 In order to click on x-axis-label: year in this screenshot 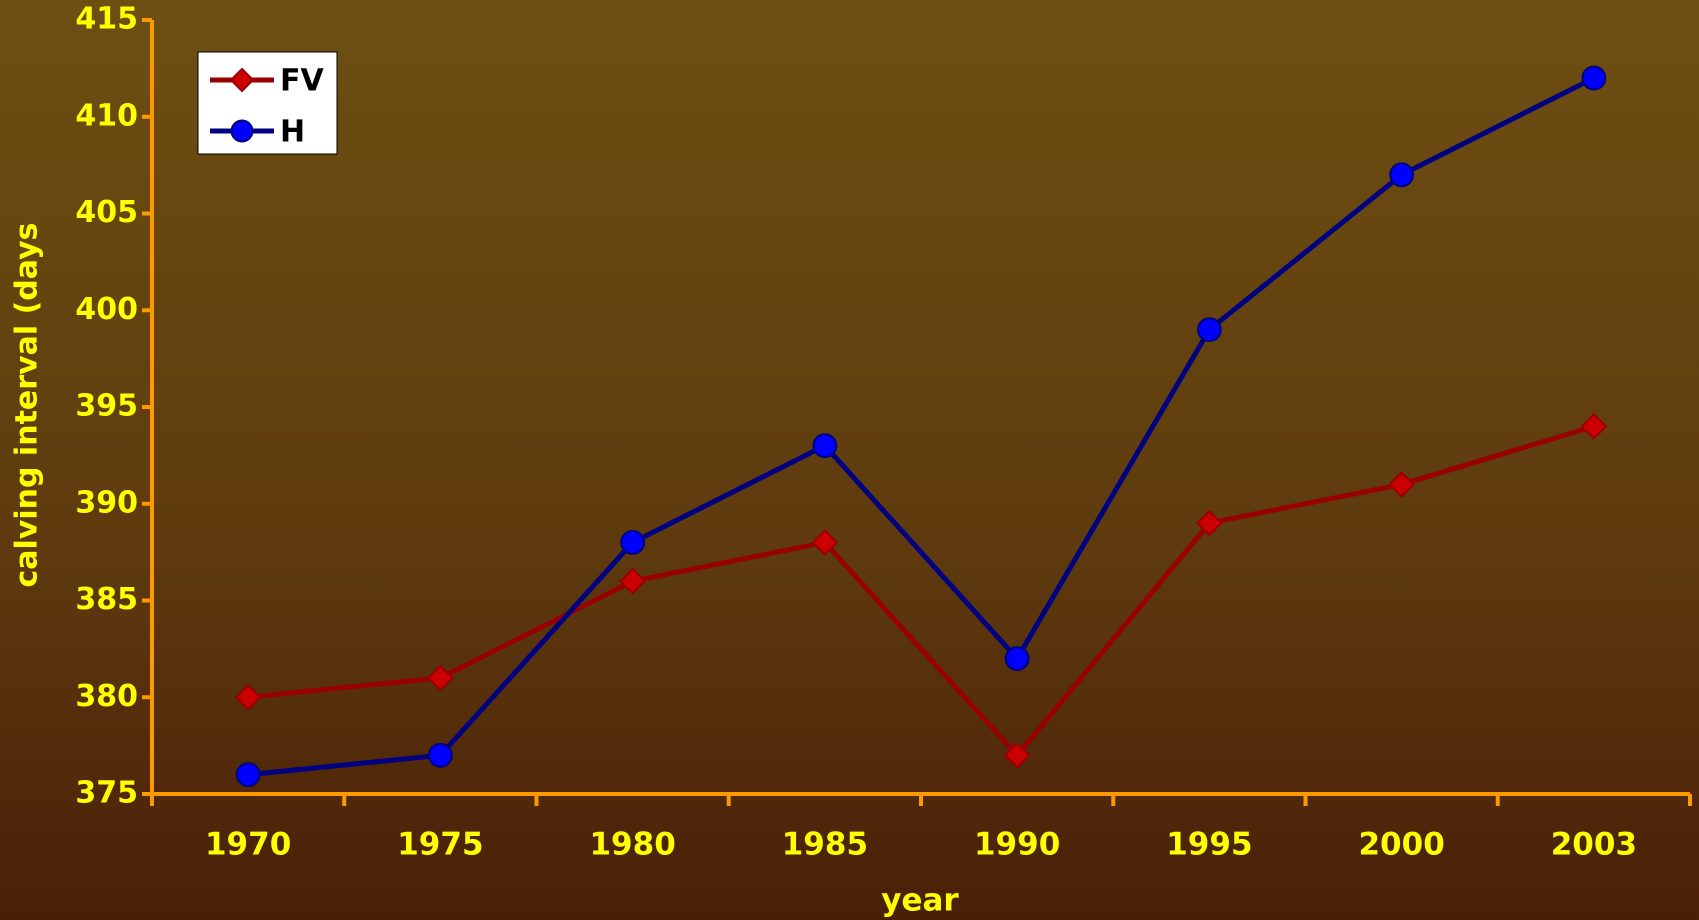, I will do `click(920, 901)`.